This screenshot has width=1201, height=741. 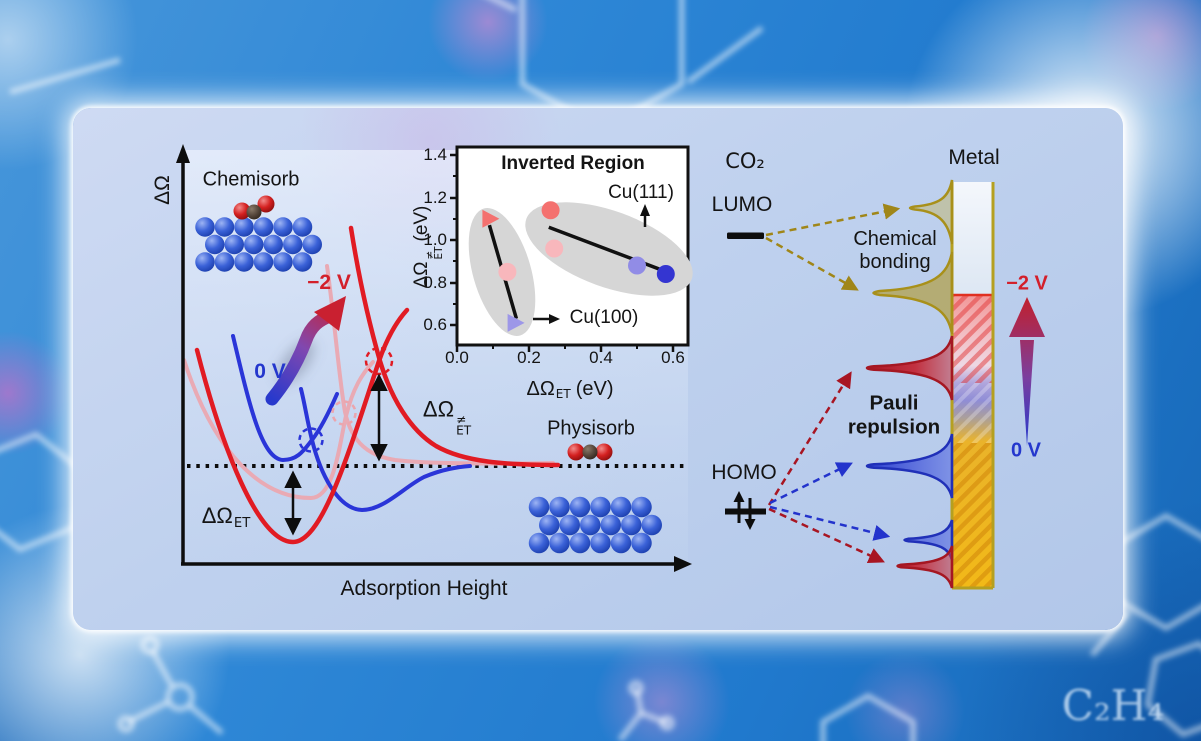 What do you see at coordinates (1113, 705) in the screenshot?
I see `background-formula: C₂H₄` at bounding box center [1113, 705].